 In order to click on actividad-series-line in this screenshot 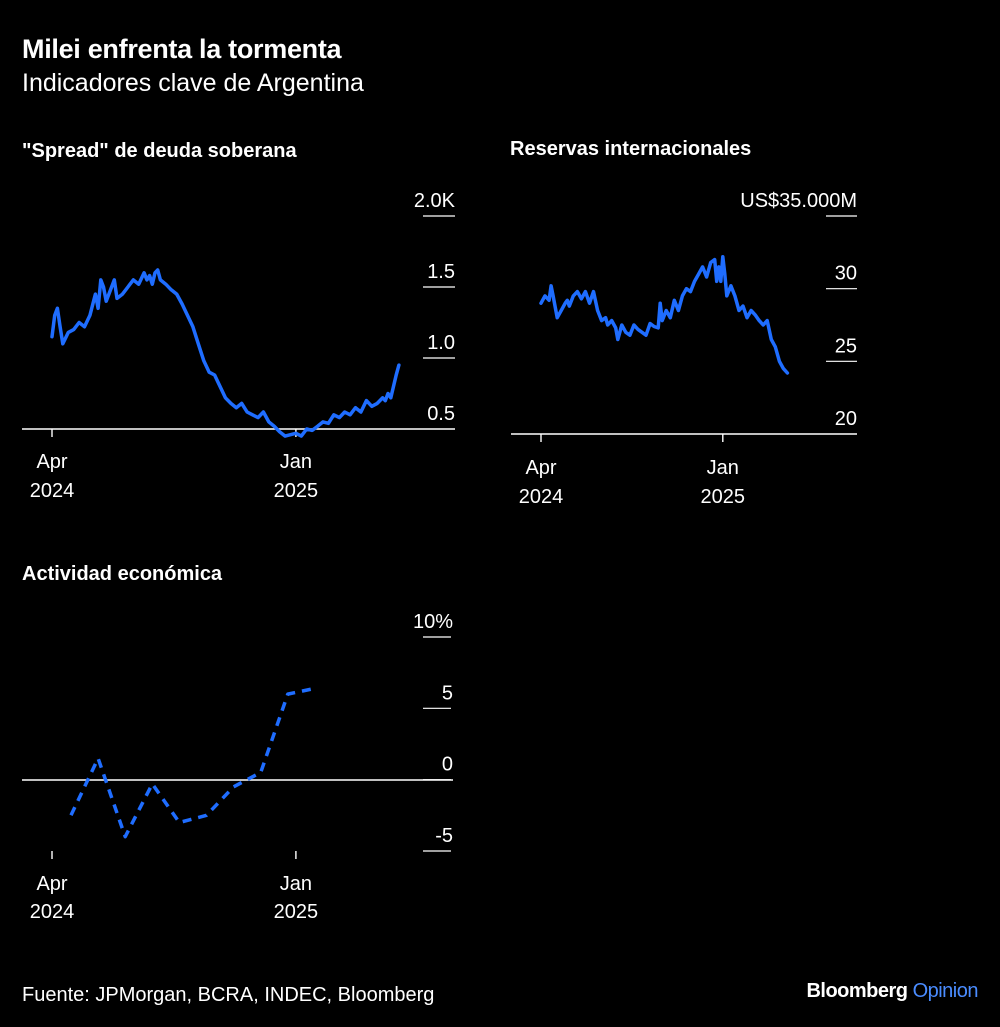, I will do `click(192, 762)`.